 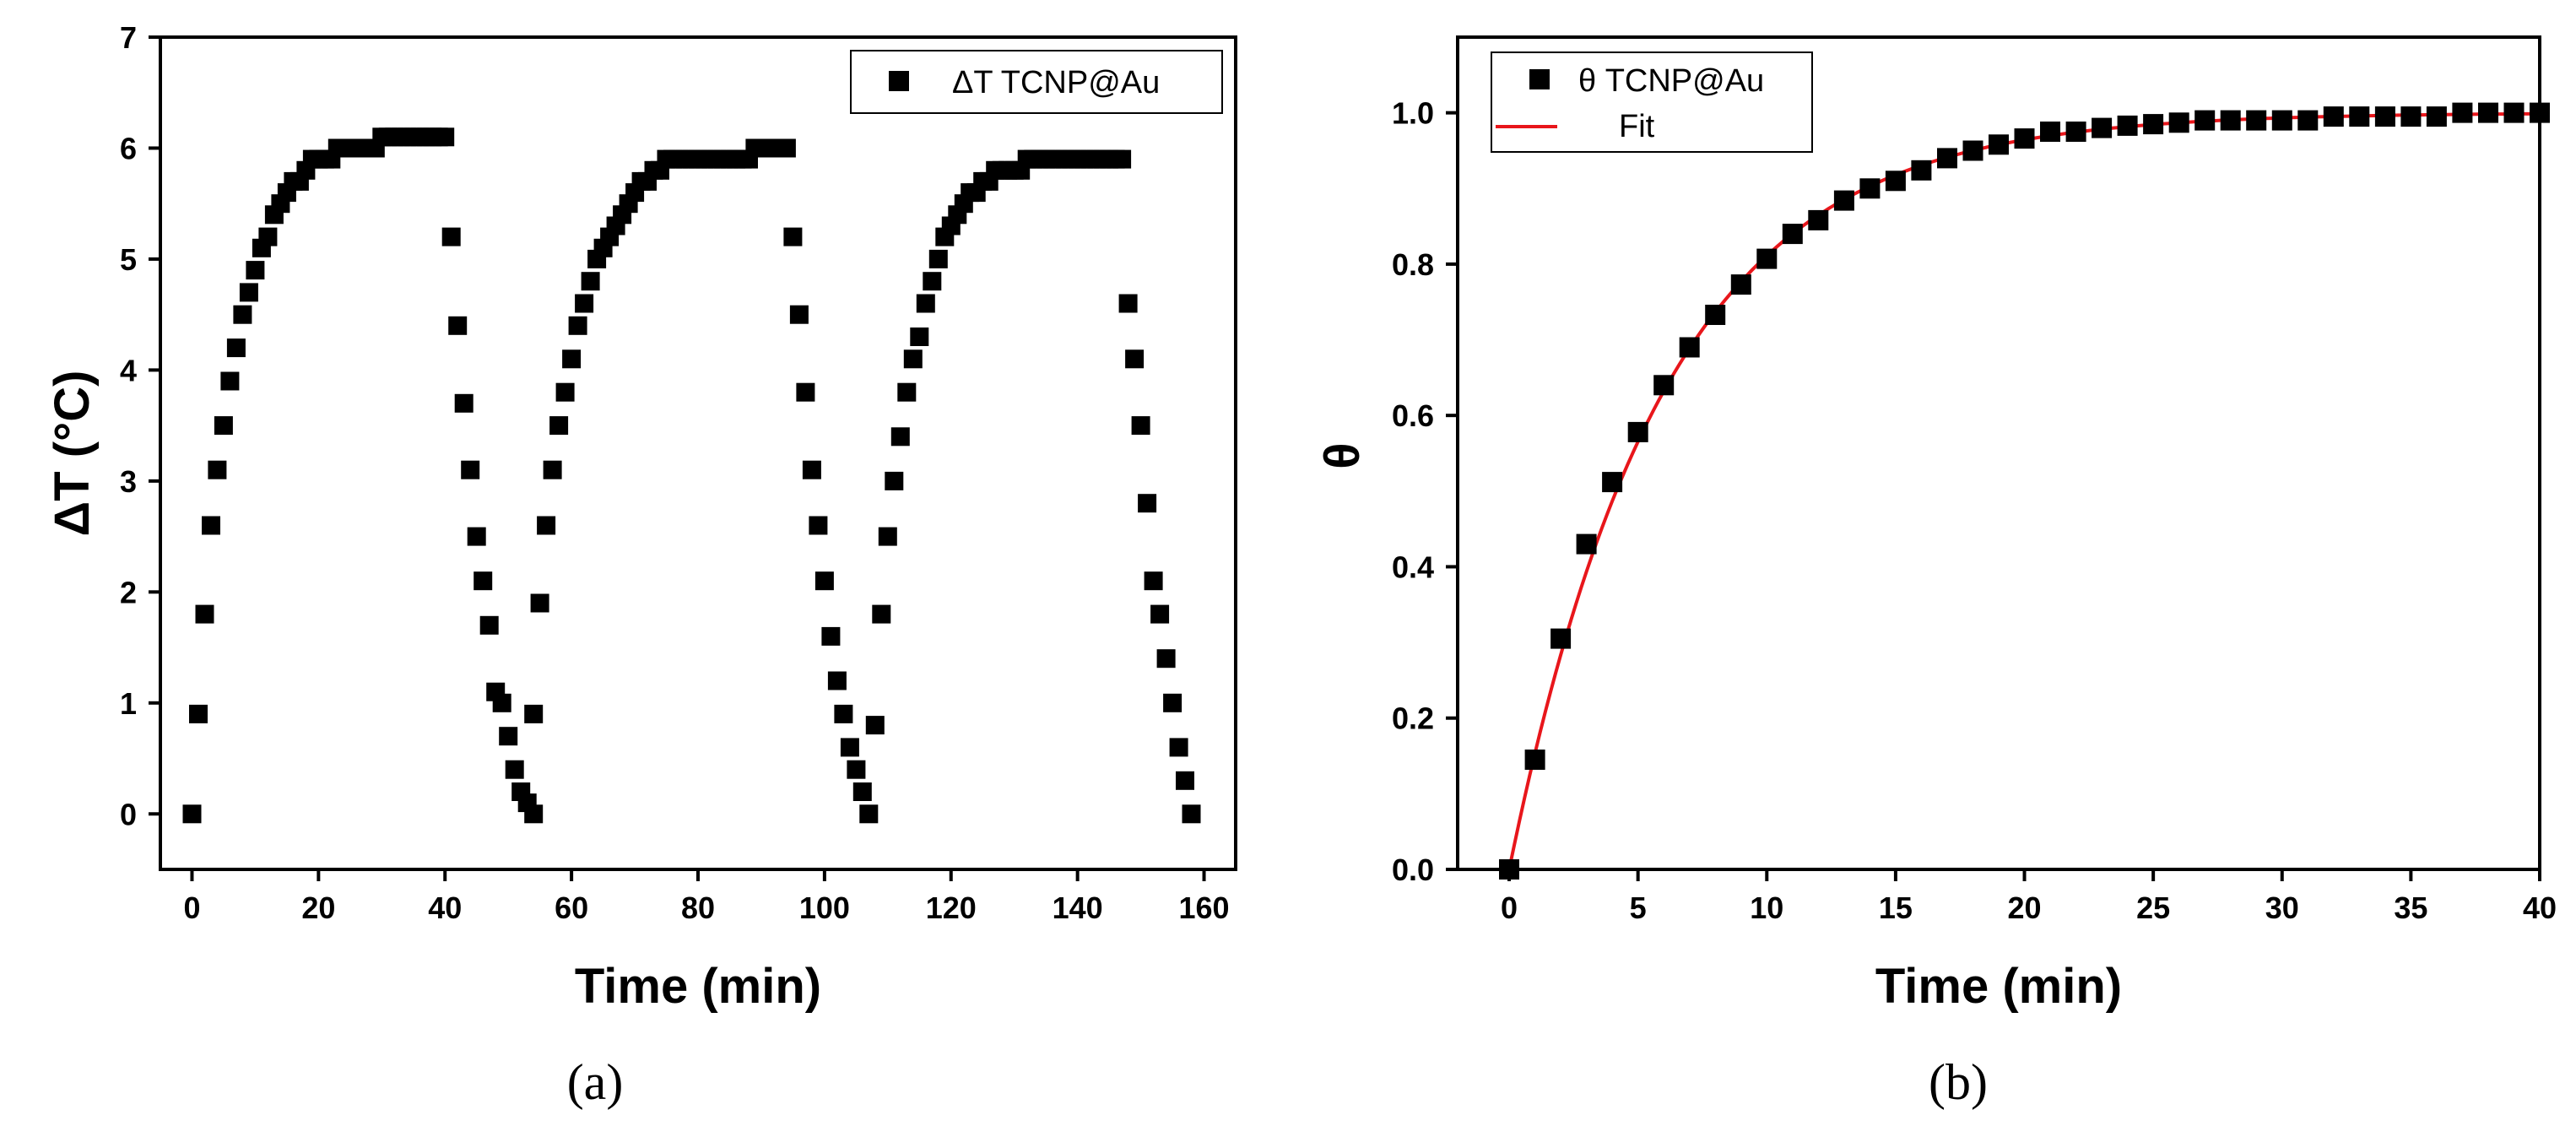 I want to click on y-tick-label-b-4: 0.8, so click(x=1413, y=264).